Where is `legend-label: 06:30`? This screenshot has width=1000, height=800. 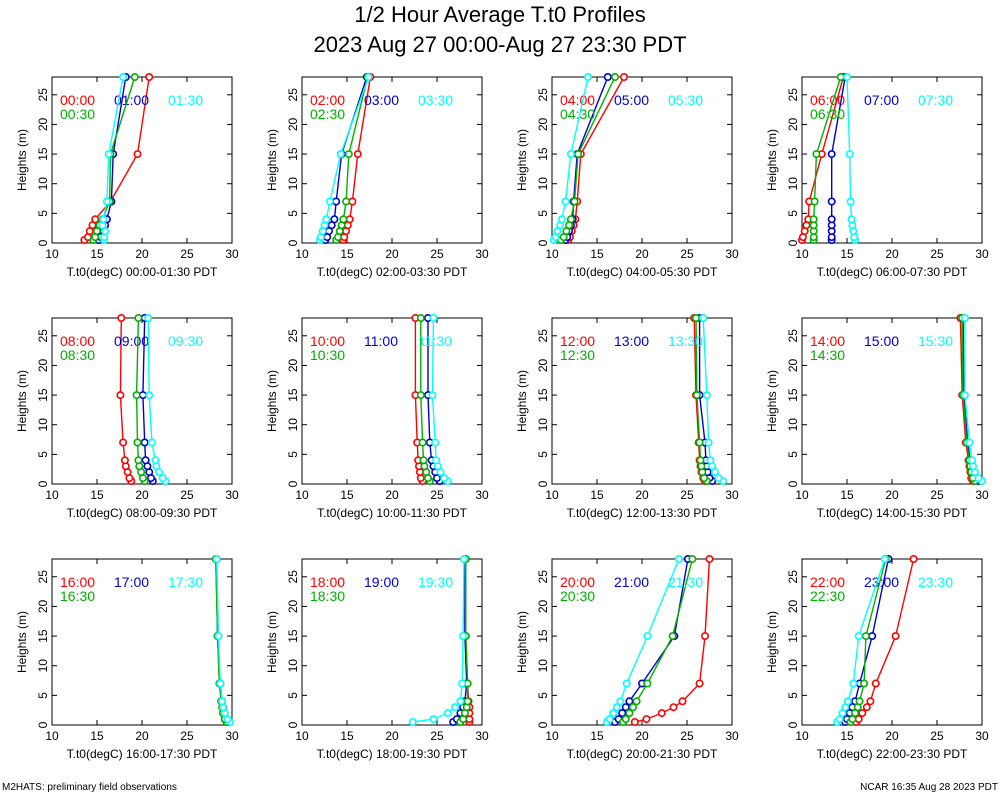
legend-label: 06:30 is located at coordinates (827, 114).